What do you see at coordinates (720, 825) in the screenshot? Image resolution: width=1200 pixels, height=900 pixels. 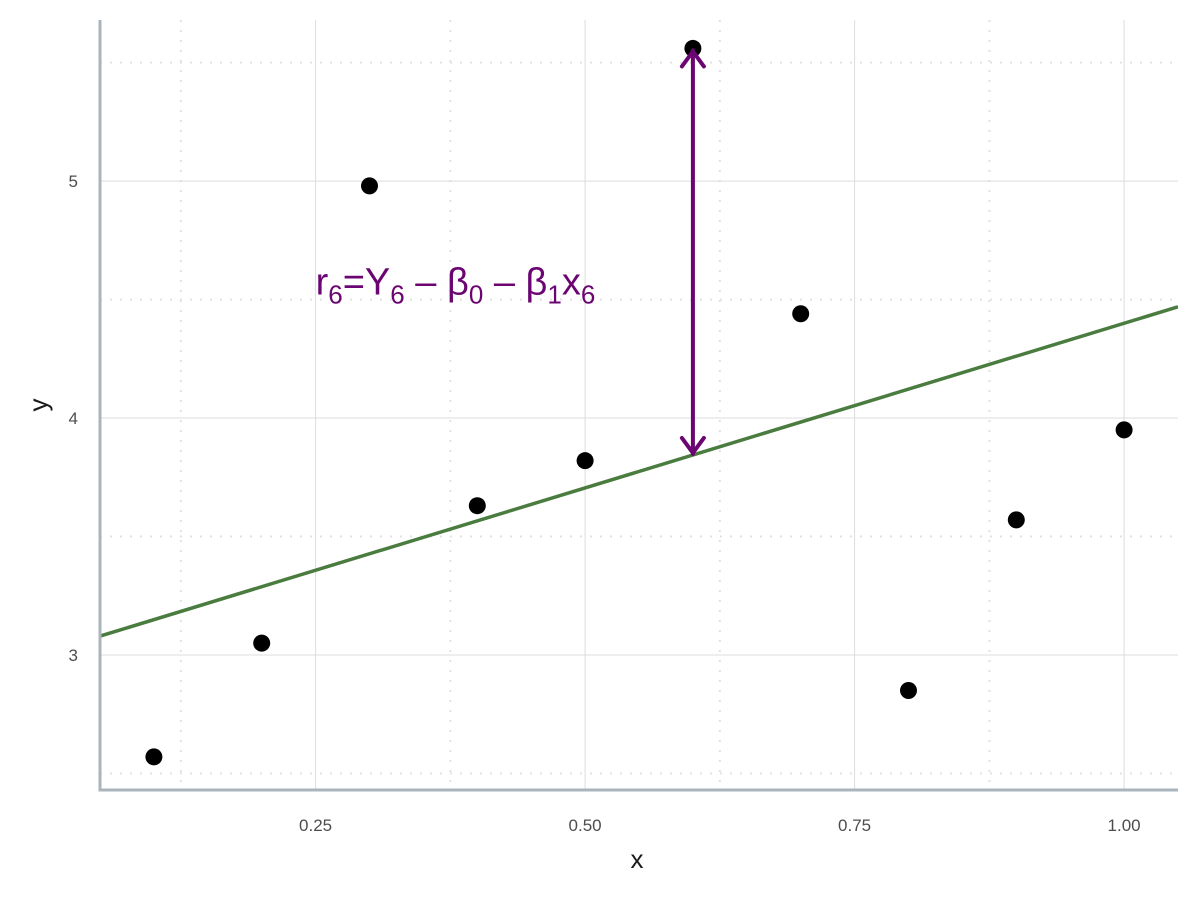 I see `x-tick-labels: 0.25 0.50 0.75 1.00` at bounding box center [720, 825].